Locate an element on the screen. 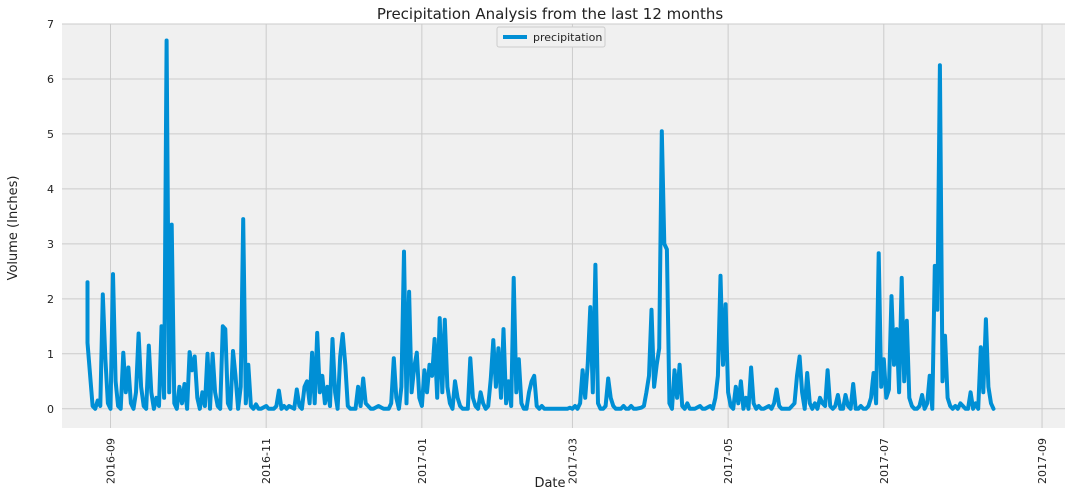 The height and width of the screenshot is (496, 1072). y-tick-label: 2 is located at coordinates (50, 299).